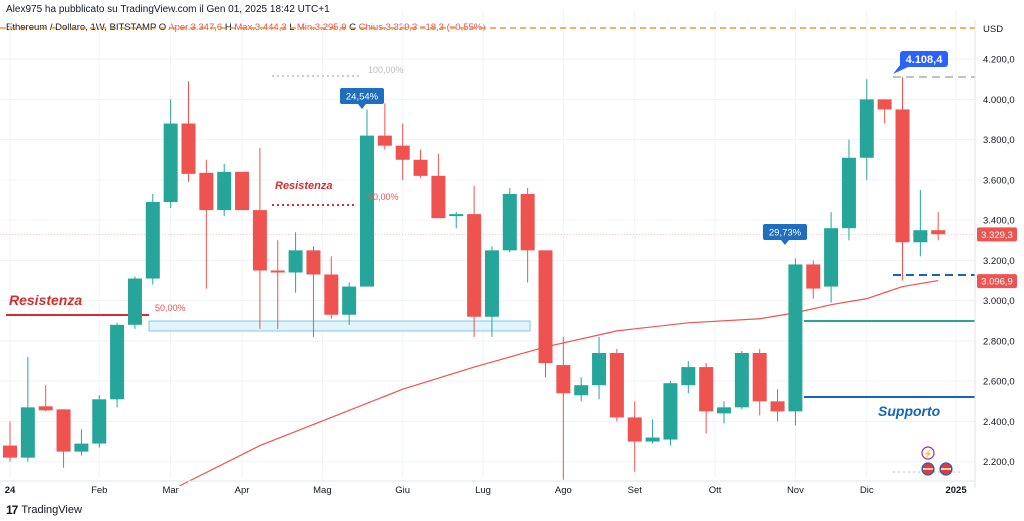 This screenshot has width=1024, height=521. Describe the element at coordinates (901, 67) in the screenshot. I see `high-callout-pointer` at that location.